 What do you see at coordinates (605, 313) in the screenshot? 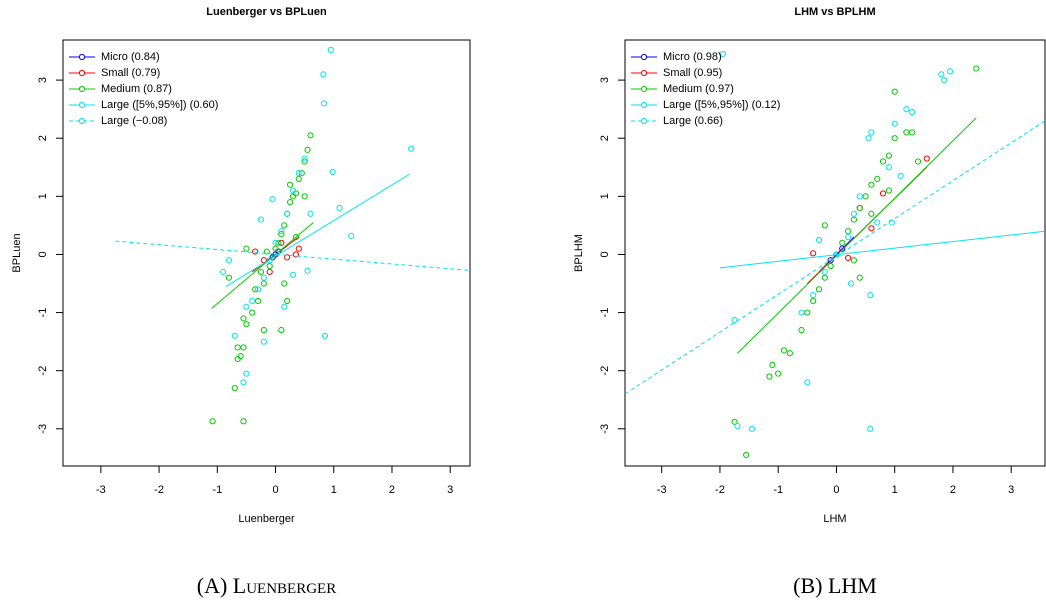
I see `y-tick-label: -1` at bounding box center [605, 313].